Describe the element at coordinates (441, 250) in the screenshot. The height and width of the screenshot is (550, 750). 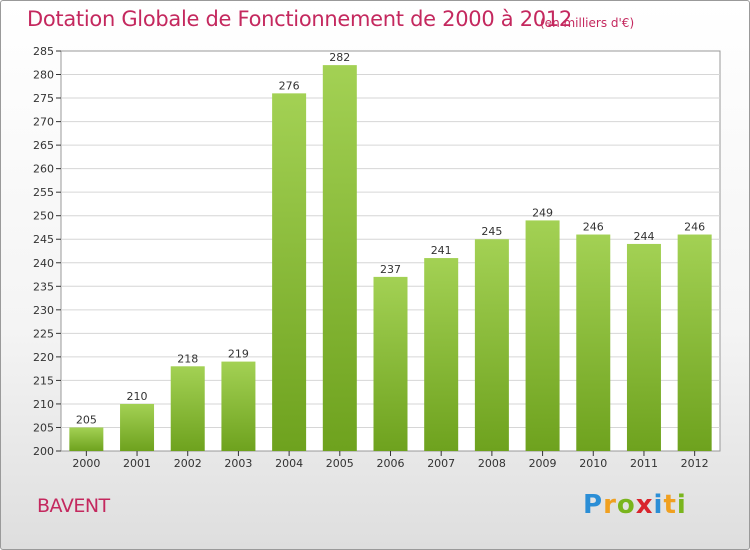
I see `bar-value-label: 241` at that location.